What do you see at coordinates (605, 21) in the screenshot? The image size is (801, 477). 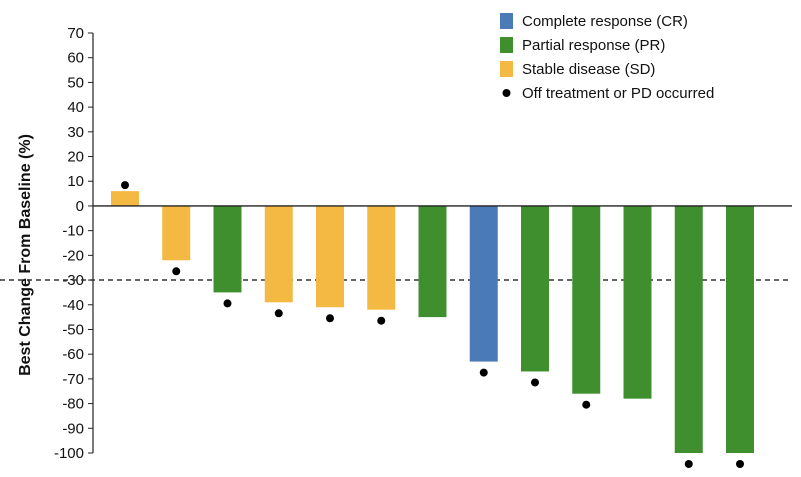 I see `legend-label: Complete response (CR)` at bounding box center [605, 21].